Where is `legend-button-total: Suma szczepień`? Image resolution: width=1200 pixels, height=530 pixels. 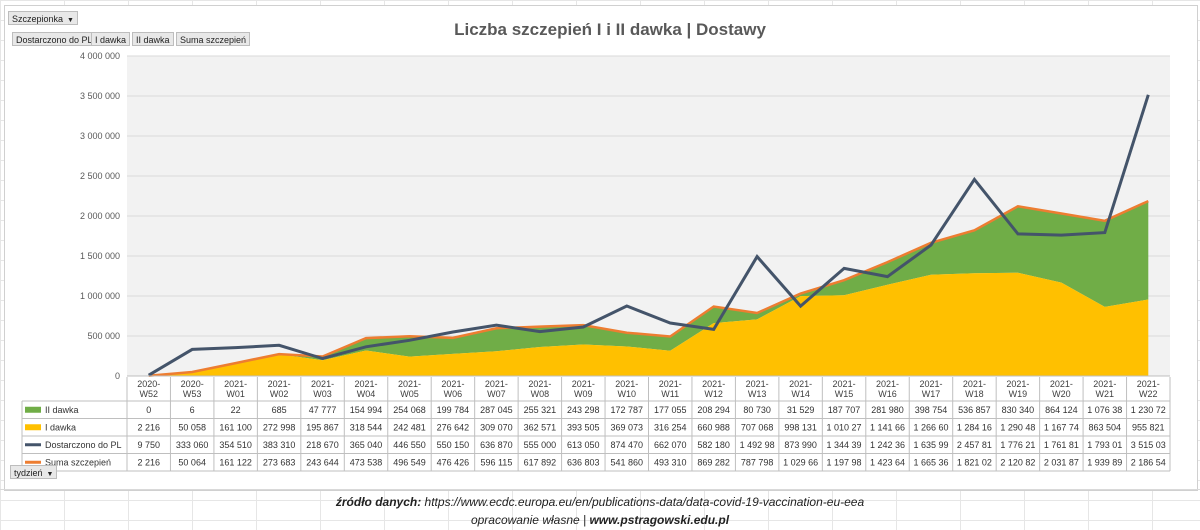 legend-button-total: Suma szczepień is located at coordinates (213, 39).